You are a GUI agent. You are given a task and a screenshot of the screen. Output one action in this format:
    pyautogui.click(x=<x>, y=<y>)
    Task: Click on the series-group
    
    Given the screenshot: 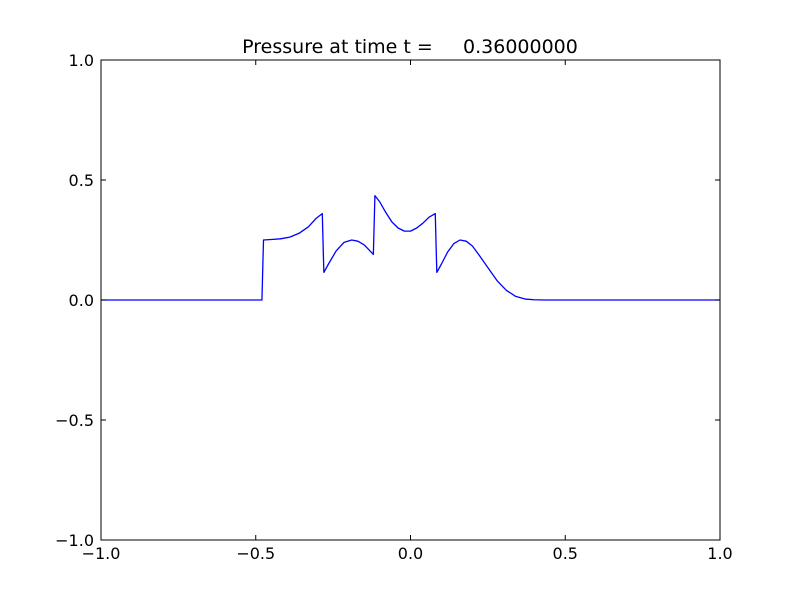 What is the action you would take?
    pyautogui.click(x=410, y=247)
    